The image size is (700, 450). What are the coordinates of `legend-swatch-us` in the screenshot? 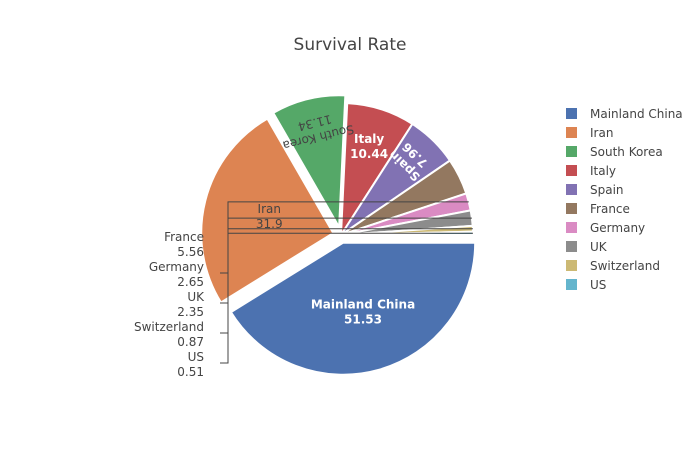 It's located at (571, 284).